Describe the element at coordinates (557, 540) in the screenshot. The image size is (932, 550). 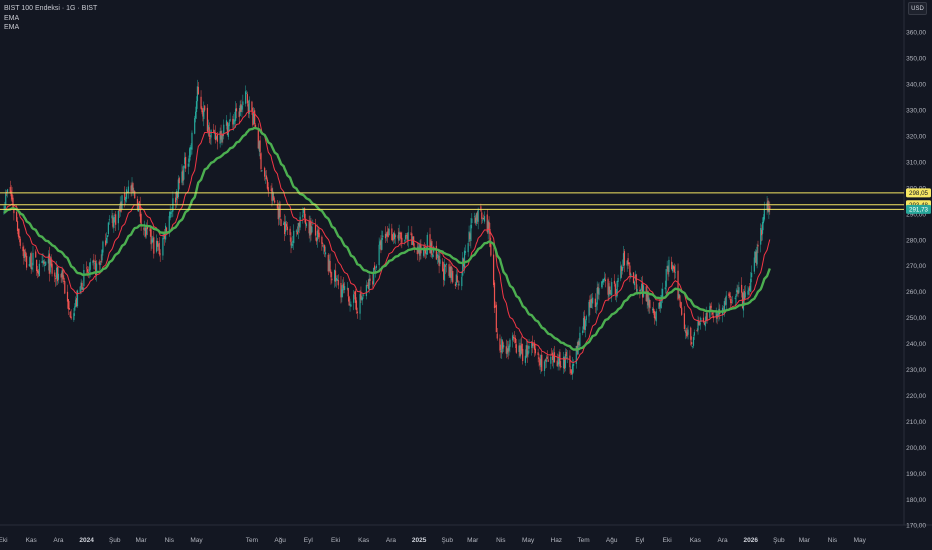
I see `x-tick-label: Haz` at that location.